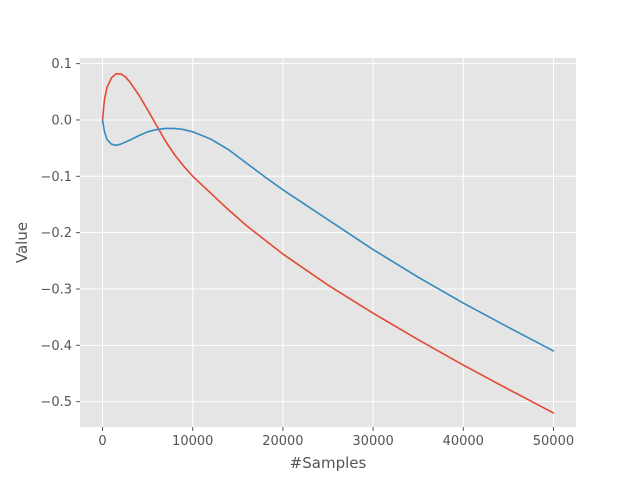 This screenshot has width=640, height=484. What do you see at coordinates (56, 346) in the screenshot?
I see `y-tick-label: −0.4` at bounding box center [56, 346].